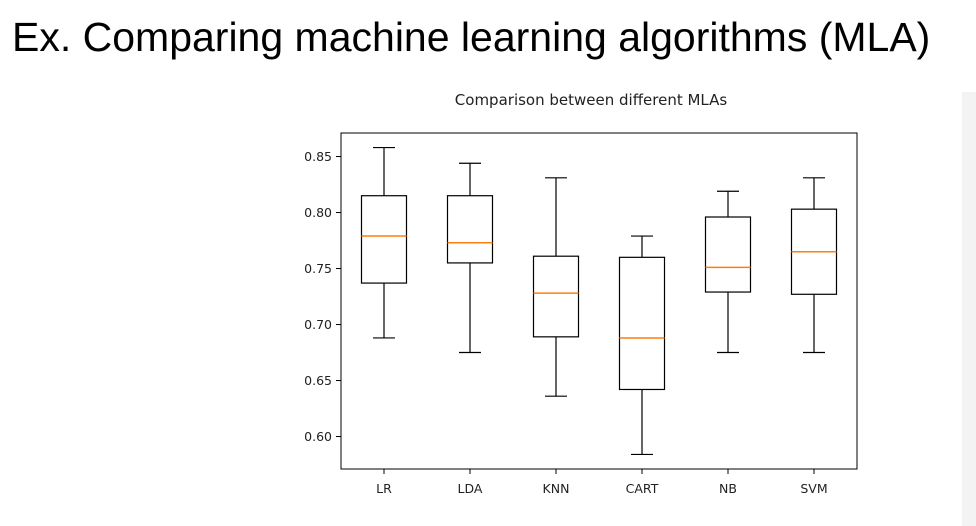 The image size is (976, 526). What do you see at coordinates (470, 488) in the screenshot?
I see `x-tick-label: LDA` at bounding box center [470, 488].